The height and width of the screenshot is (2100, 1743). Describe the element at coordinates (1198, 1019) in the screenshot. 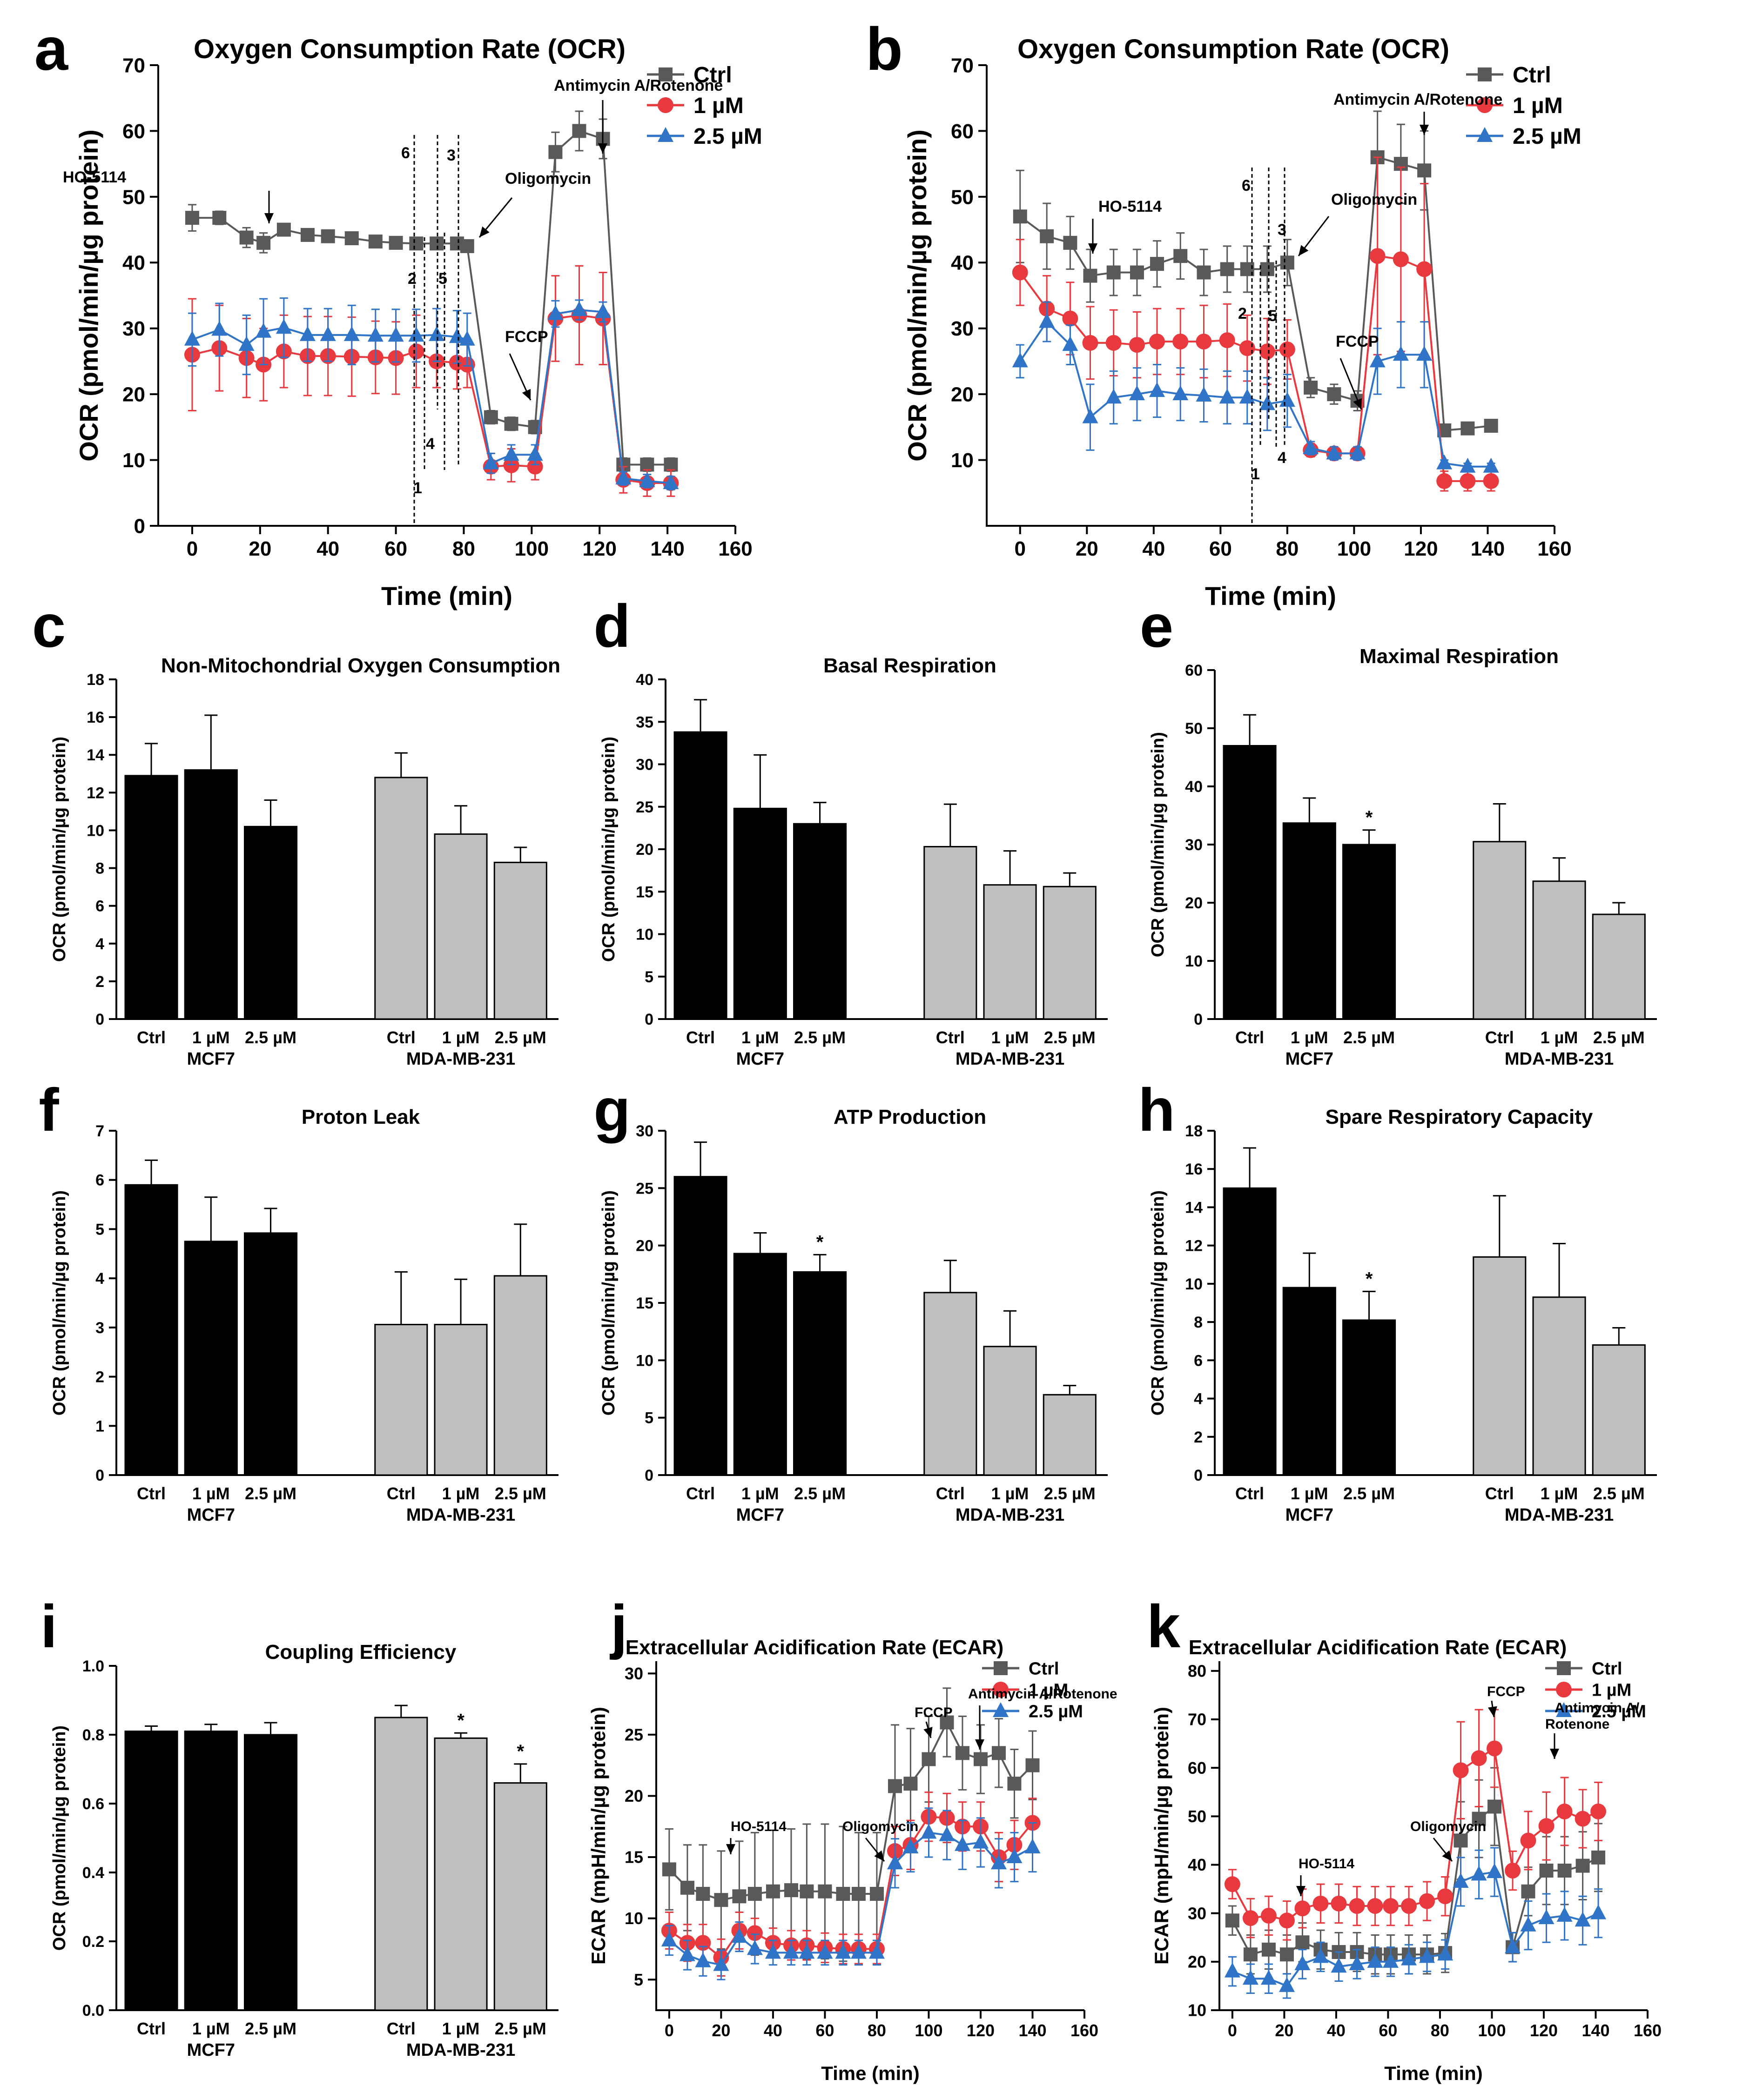

I see `y-tick-label: 0` at that location.